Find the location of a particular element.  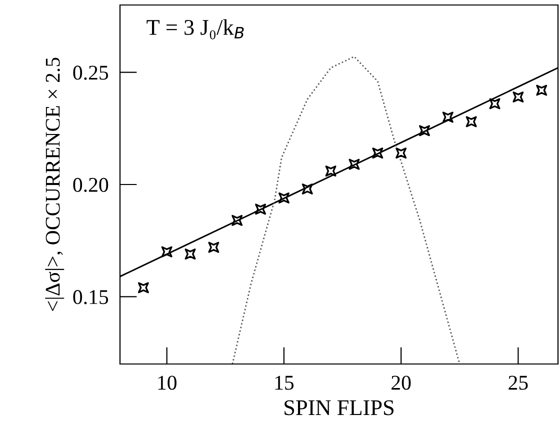

x-axis-title: SPIN FLIPS is located at coordinates (339, 408).